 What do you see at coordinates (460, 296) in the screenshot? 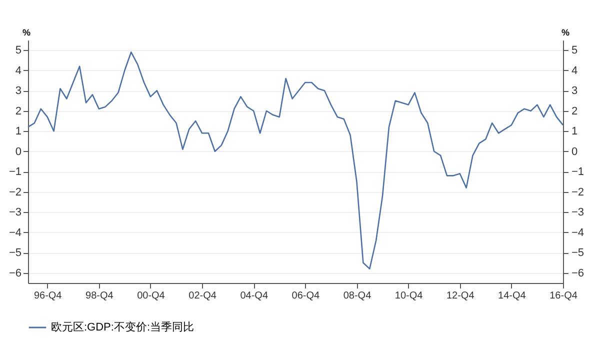
I see `x-tick-label: 12-Q4` at bounding box center [460, 296].